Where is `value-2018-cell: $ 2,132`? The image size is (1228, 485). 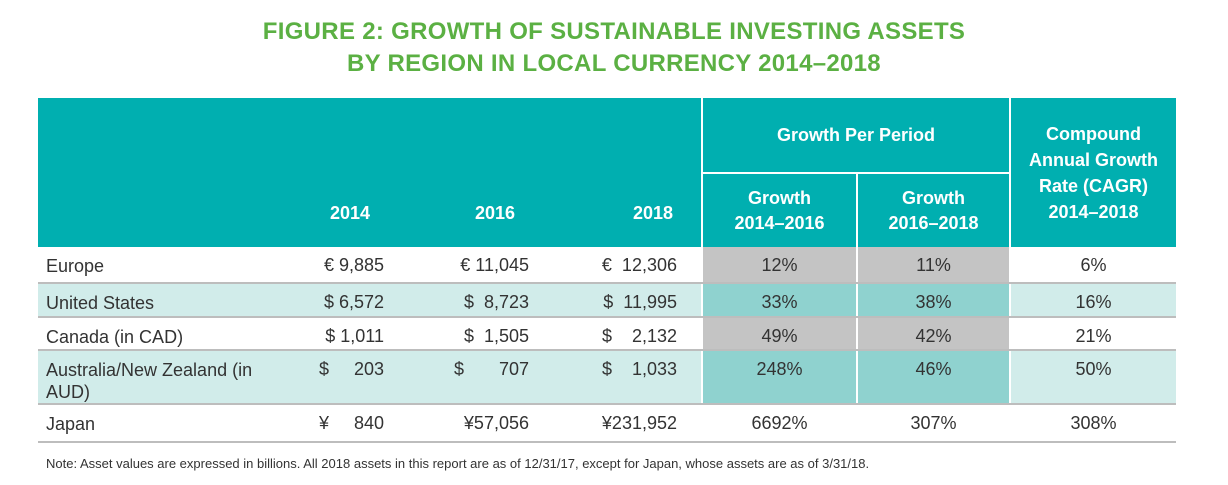 value-2018-cell: $ 2,132 is located at coordinates (618, 334).